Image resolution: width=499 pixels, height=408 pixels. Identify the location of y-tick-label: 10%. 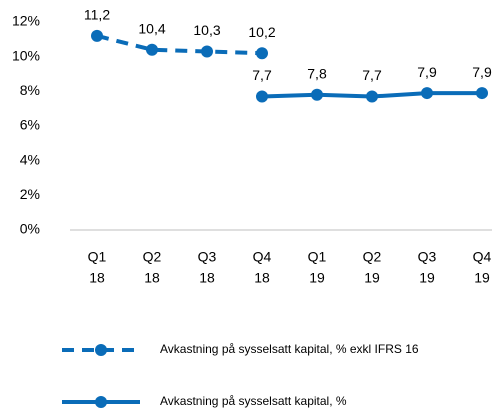
(26, 55).